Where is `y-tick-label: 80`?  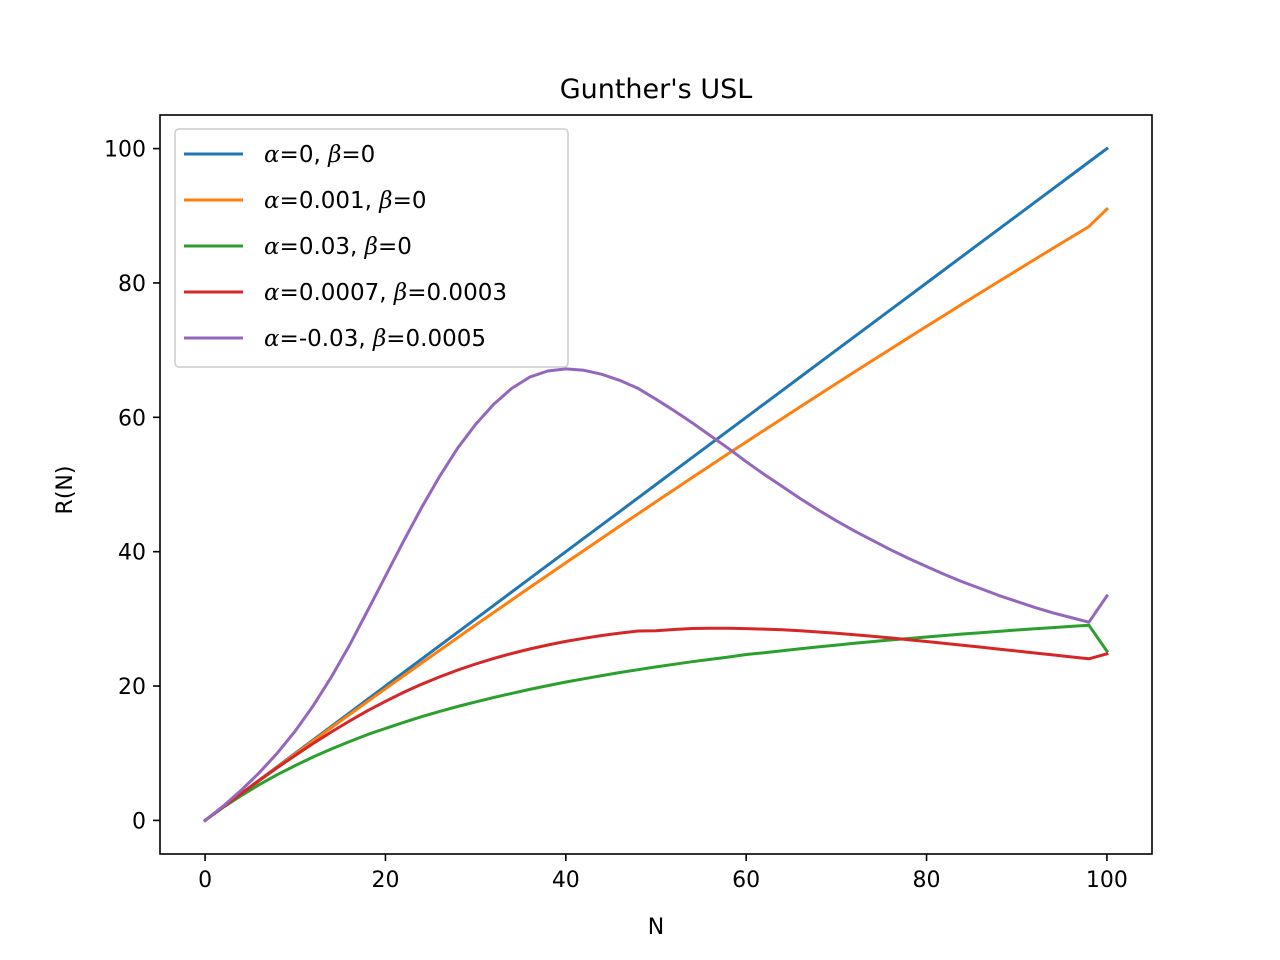
y-tick-label: 80 is located at coordinates (132, 284).